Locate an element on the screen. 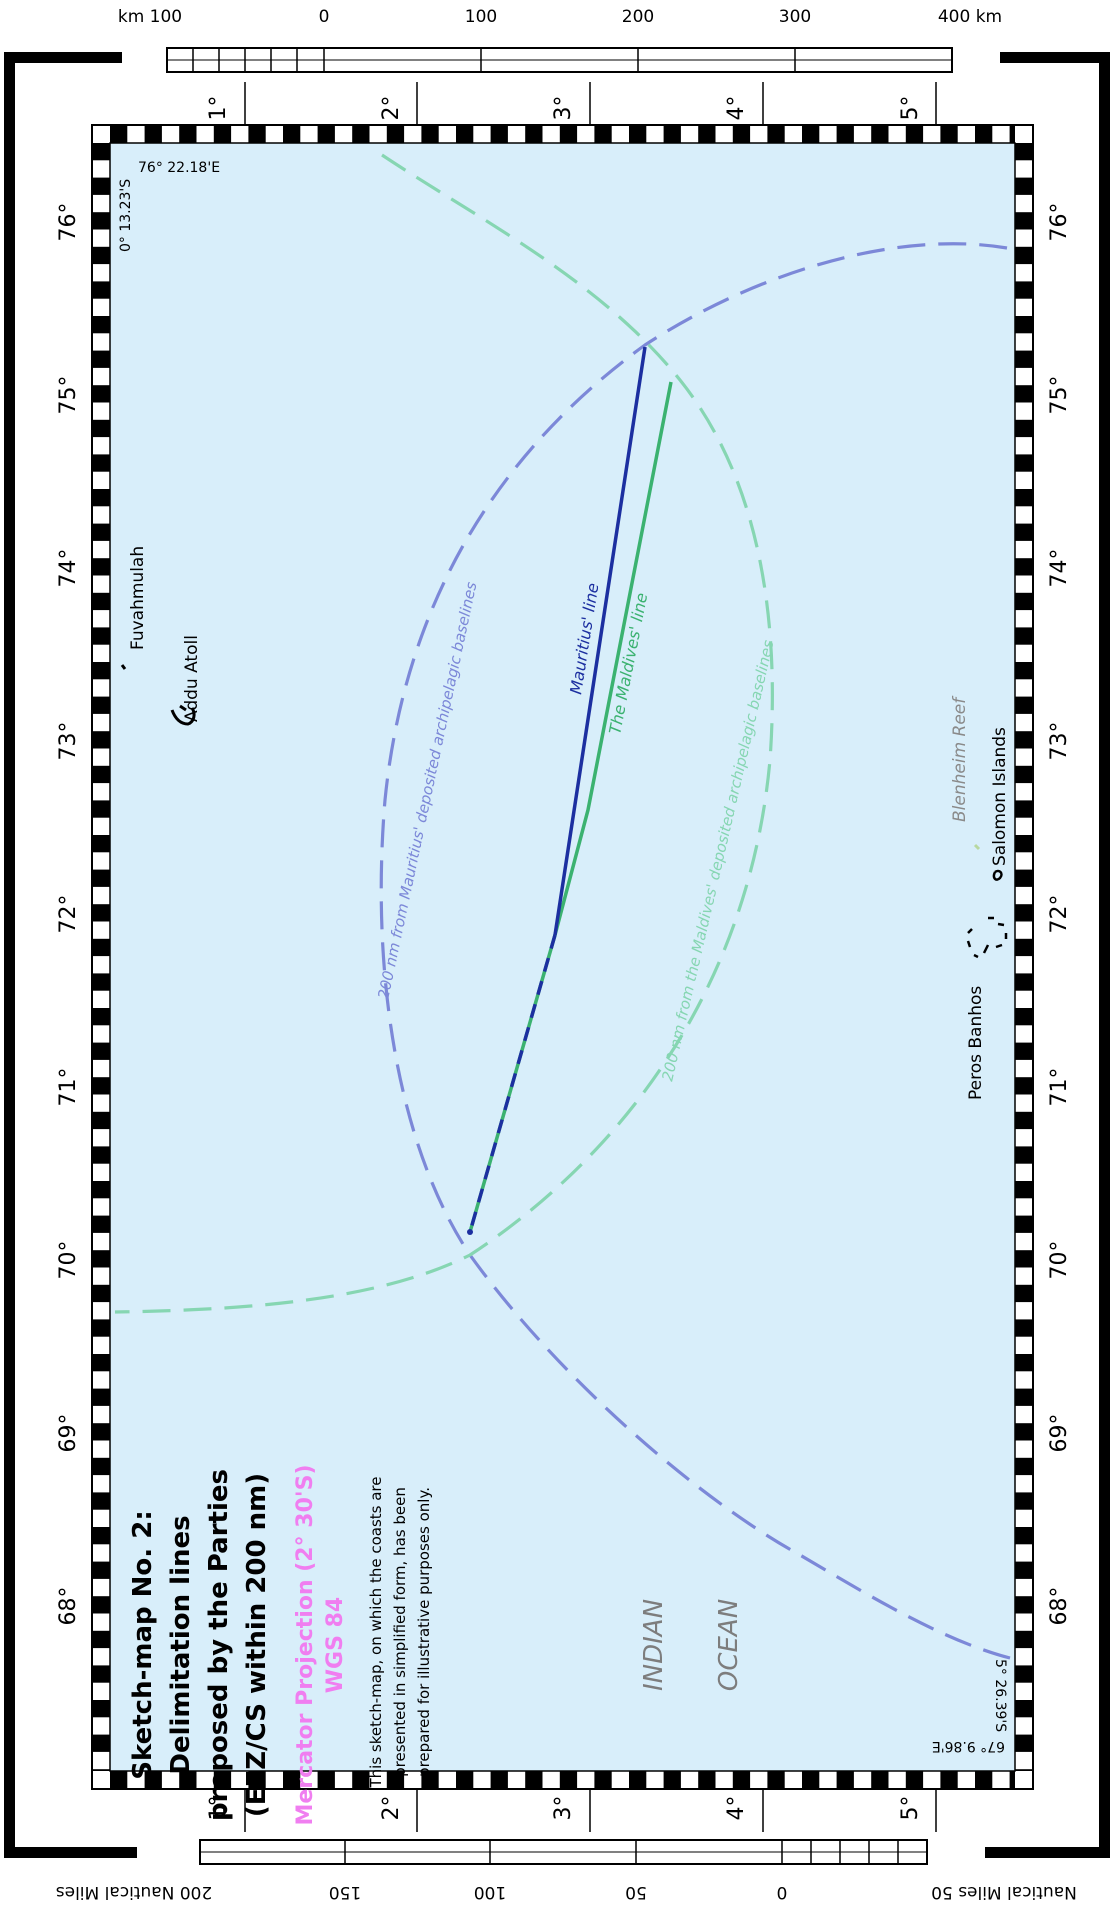  fuvahmulah-island is located at coordinates (123, 667).